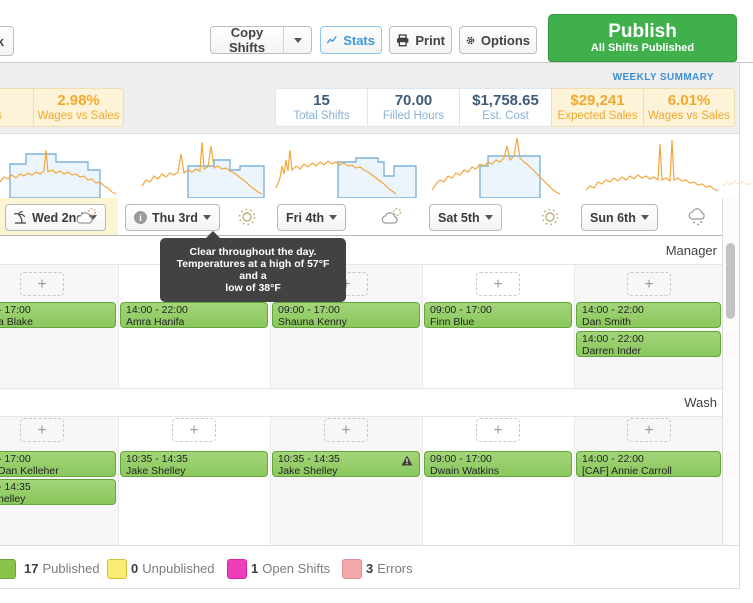 Image resolution: width=753 pixels, height=603 pixels. Describe the element at coordinates (175, 217) in the screenshot. I see `day-label: Thu 3rd` at that location.